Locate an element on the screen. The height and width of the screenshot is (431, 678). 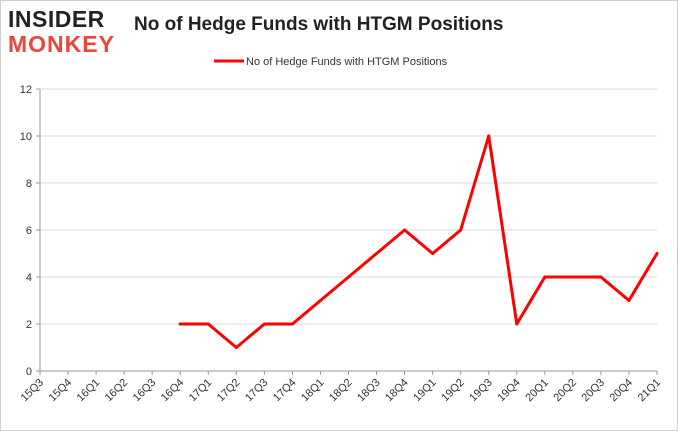
y-axis-ticks: 0 2 4 6 8 10 12 is located at coordinates (30, 231).